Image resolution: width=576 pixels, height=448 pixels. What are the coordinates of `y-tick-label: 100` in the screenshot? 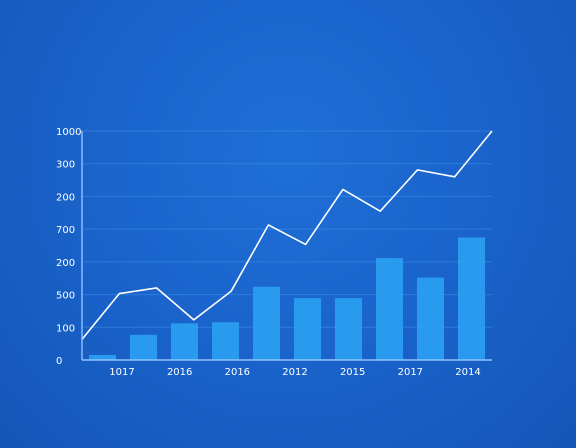 It's located at (65, 328).